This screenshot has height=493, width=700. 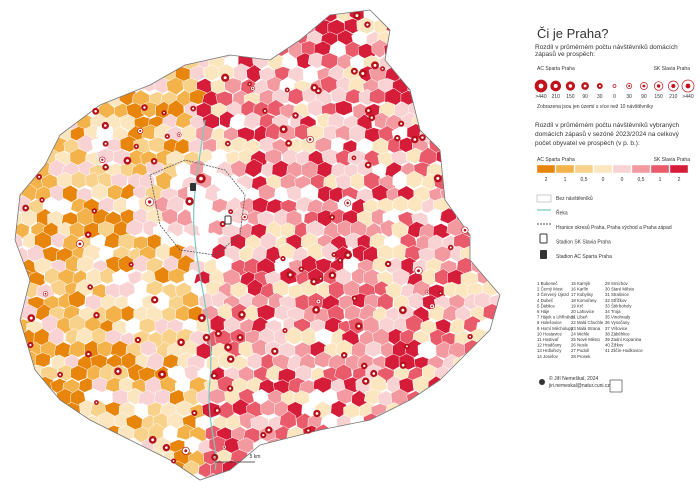 What do you see at coordinates (587, 322) in the screenshot?
I see `district-name: 22 Malá Chuchle` at bounding box center [587, 322].